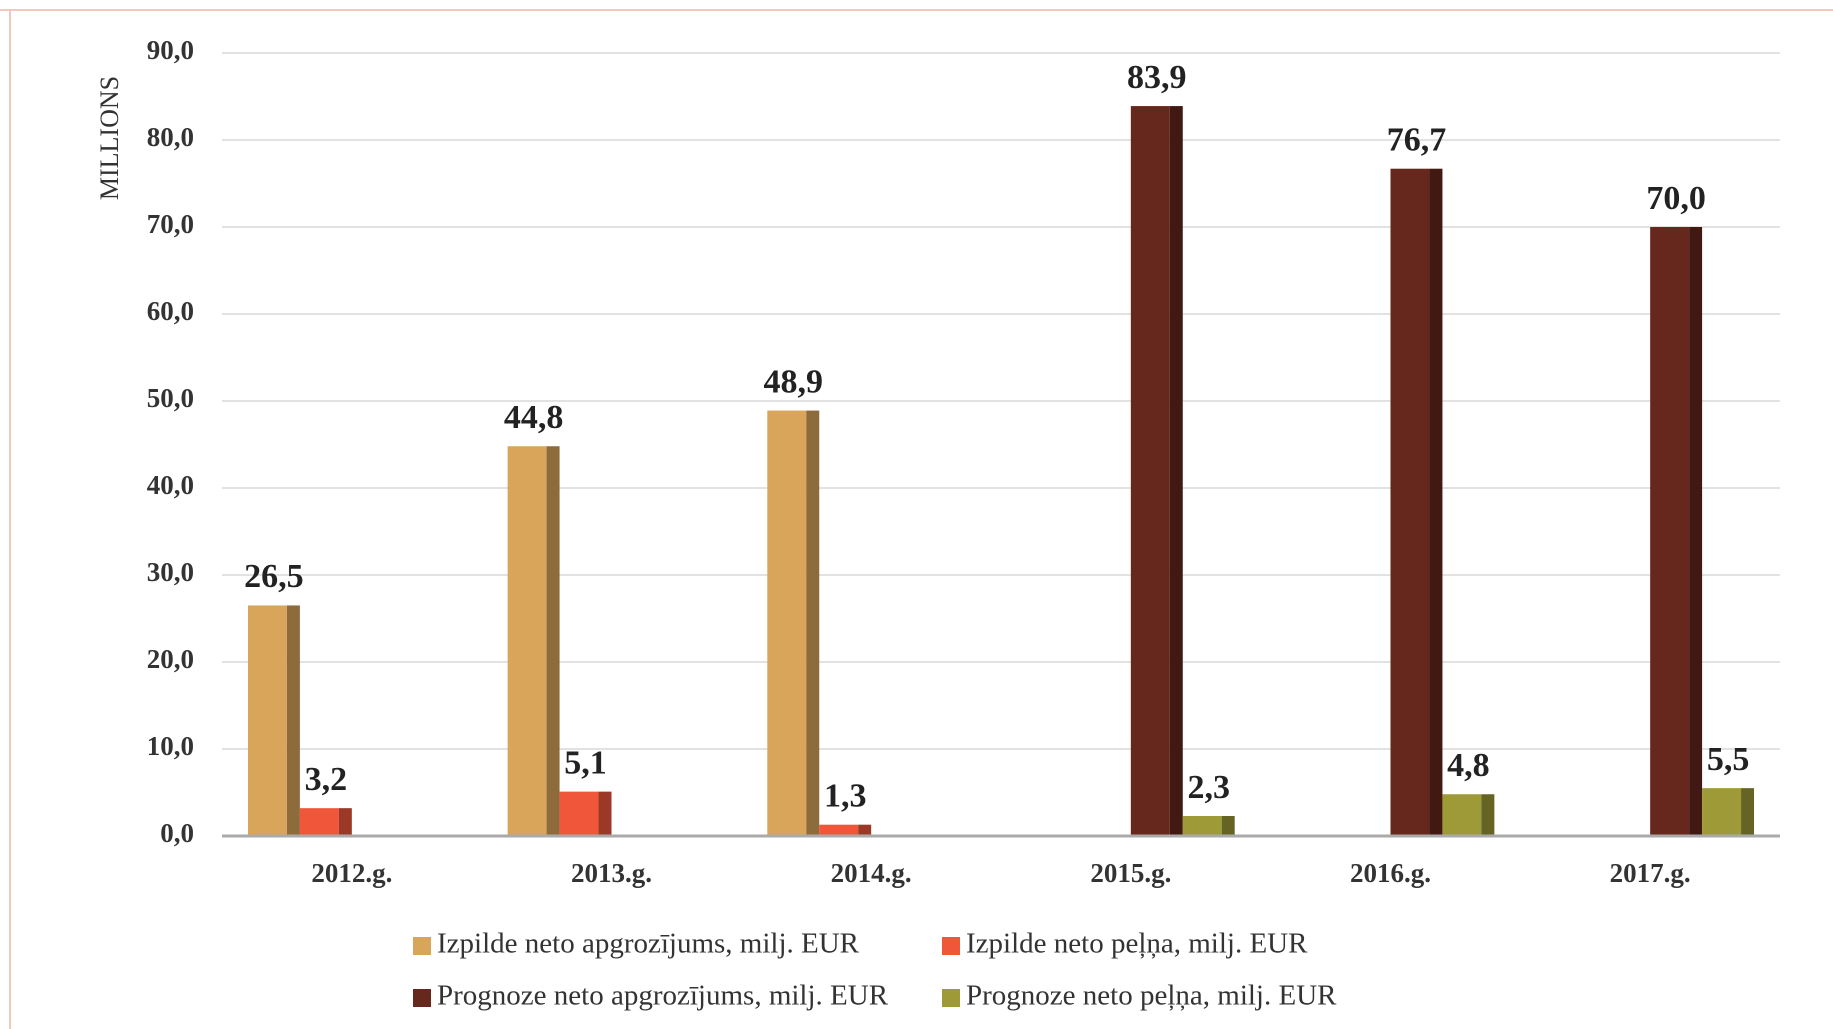 This screenshot has height=1029, width=1833. I want to click on data-label: 48,9, so click(794, 381).